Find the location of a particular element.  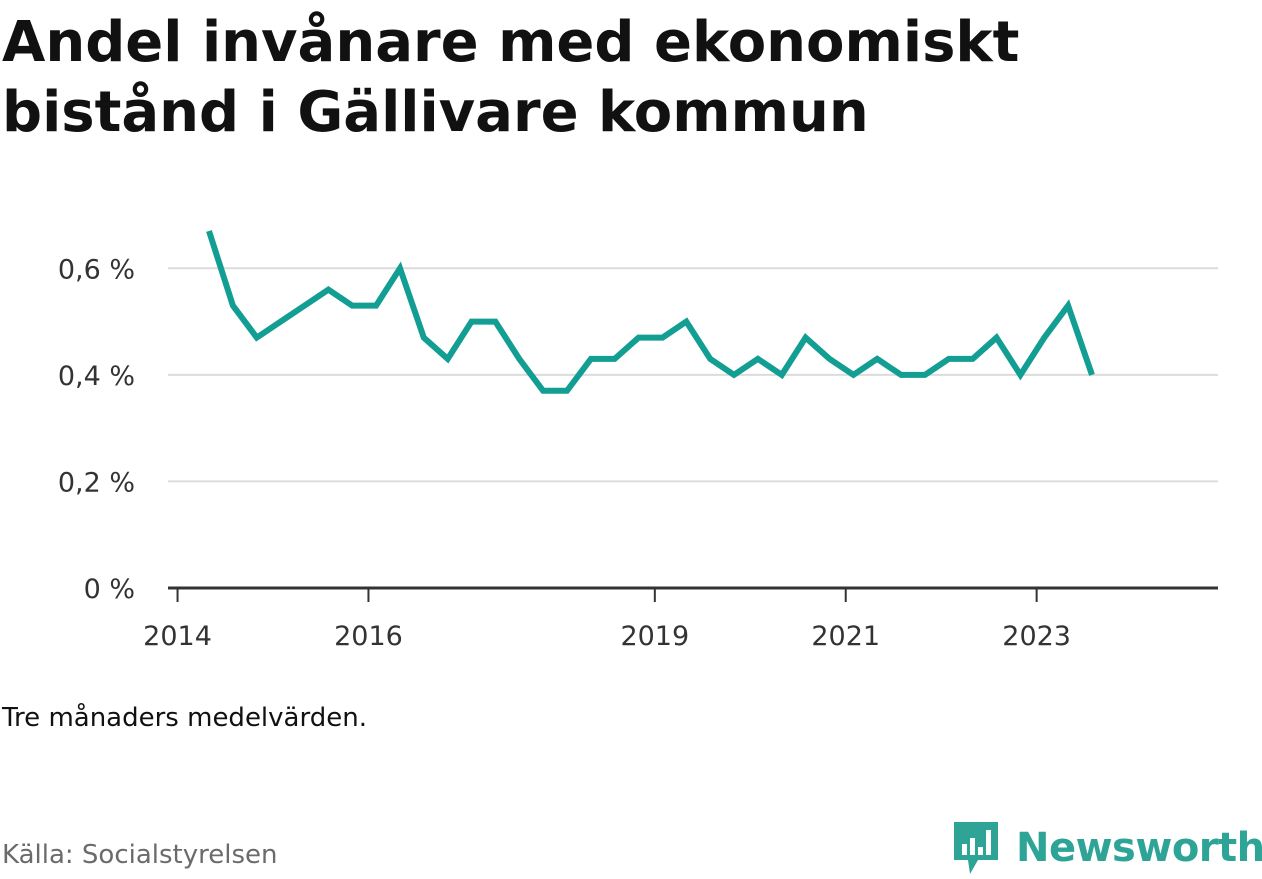

x-tick-label: 2023 is located at coordinates (1036, 636).